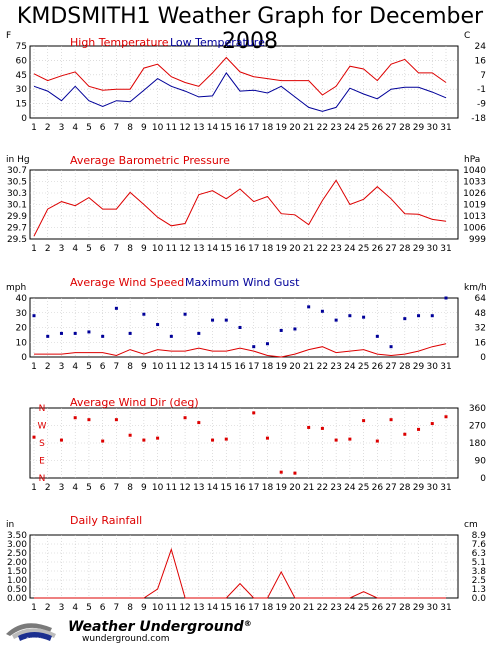 Image resolution: width=500 pixels, height=645 pixels. What do you see at coordinates (322, 488) in the screenshot?
I see `chart-4-x-tick-label: 22` at bounding box center [322, 488].